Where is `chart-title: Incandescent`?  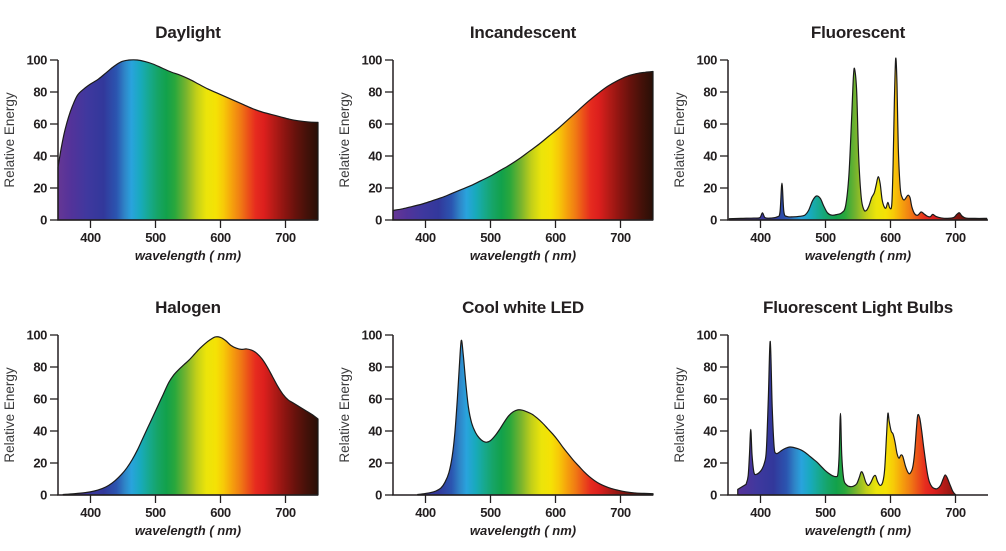
chart-title: Incandescent is located at coordinates (523, 32).